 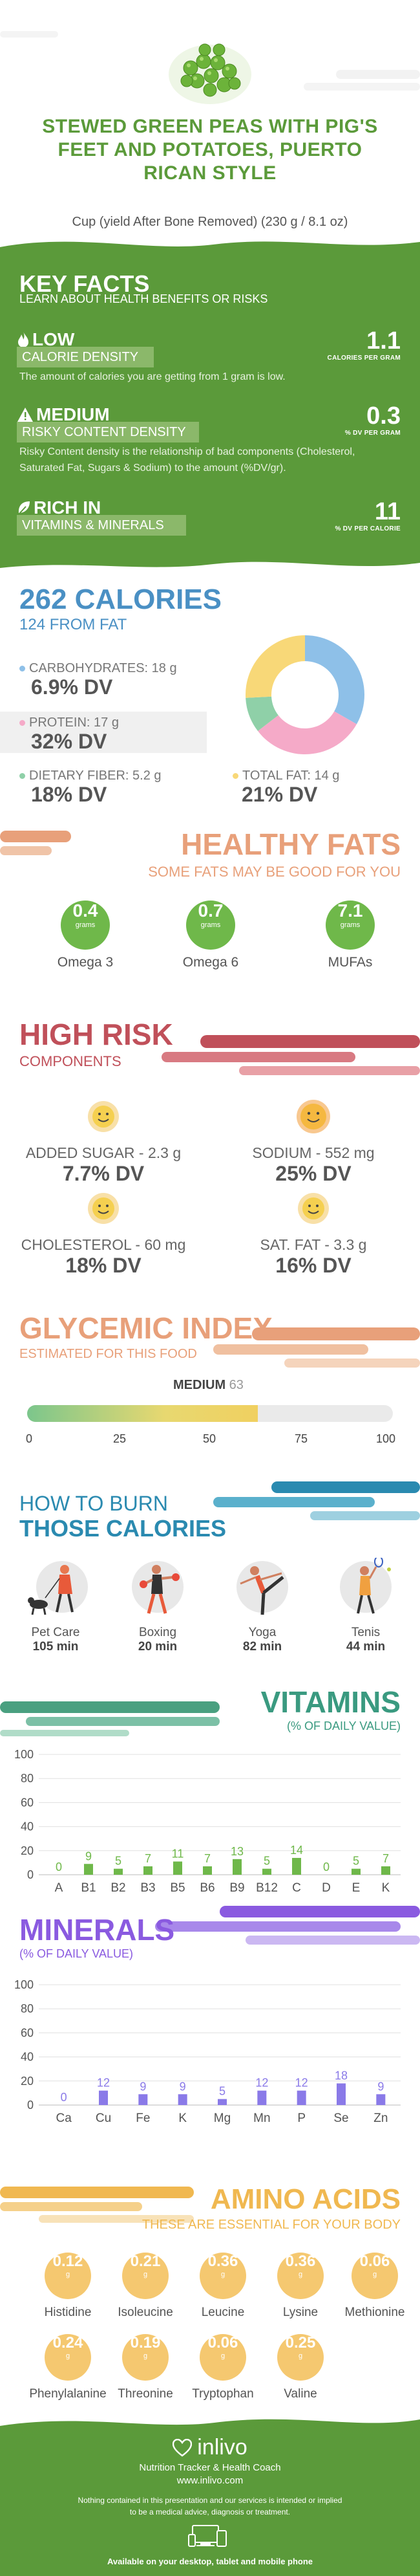 I want to click on carbohydrates-text: CARBOHYDRATES: 18 g, so click(x=103, y=668).